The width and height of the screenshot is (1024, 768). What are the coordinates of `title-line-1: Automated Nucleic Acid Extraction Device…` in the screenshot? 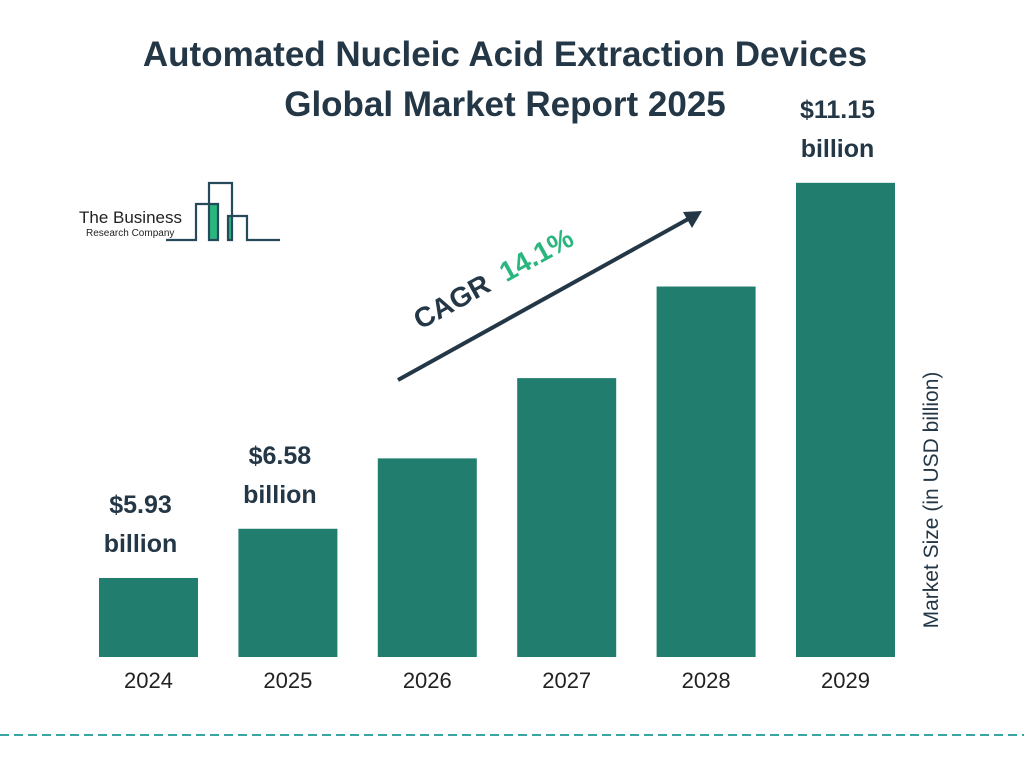 It's located at (505, 54).